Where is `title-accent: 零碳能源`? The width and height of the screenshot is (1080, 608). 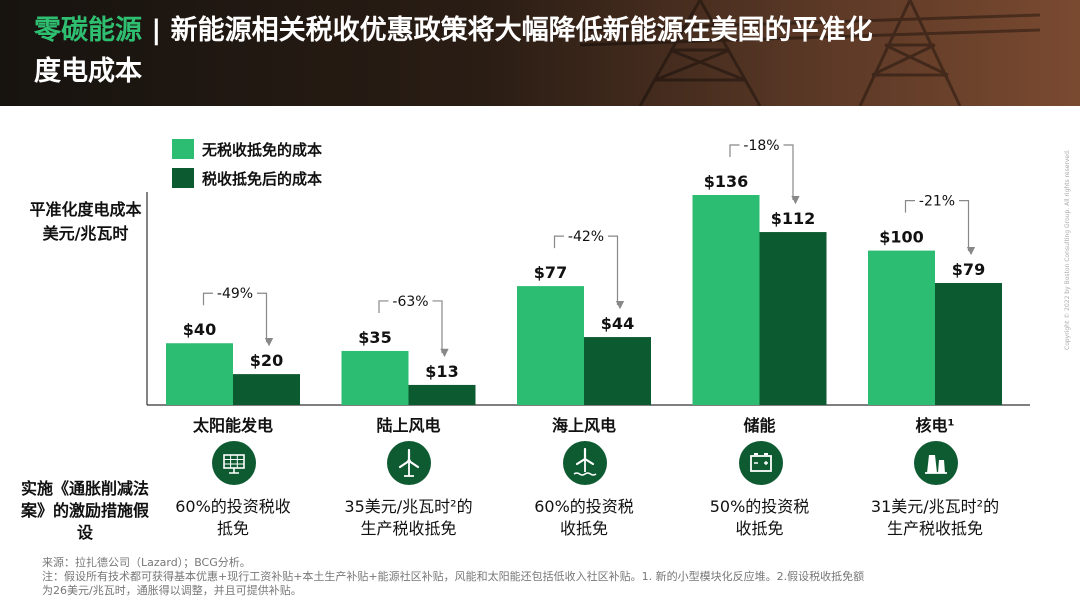 title-accent: 零碳能源 is located at coordinates (88, 30).